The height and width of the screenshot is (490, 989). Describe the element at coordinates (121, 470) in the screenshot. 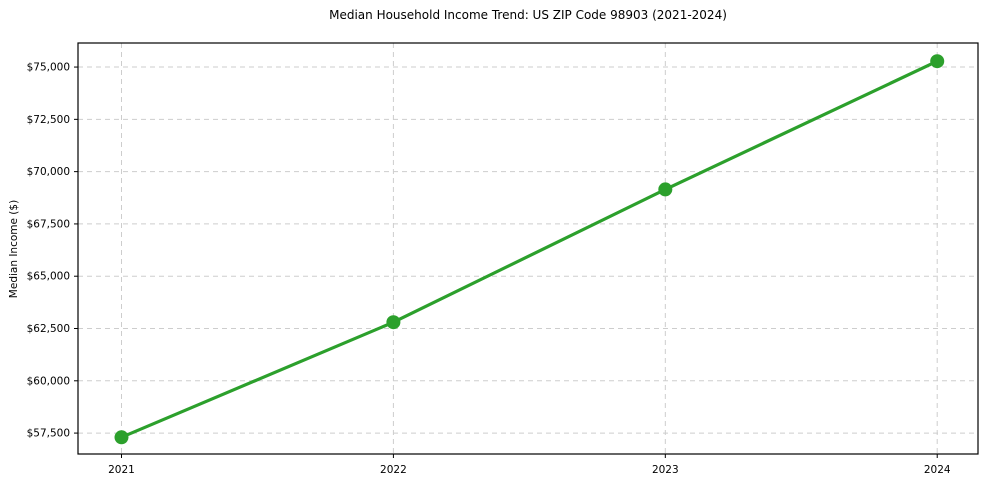

I see `x-tick-label: 2021` at that location.